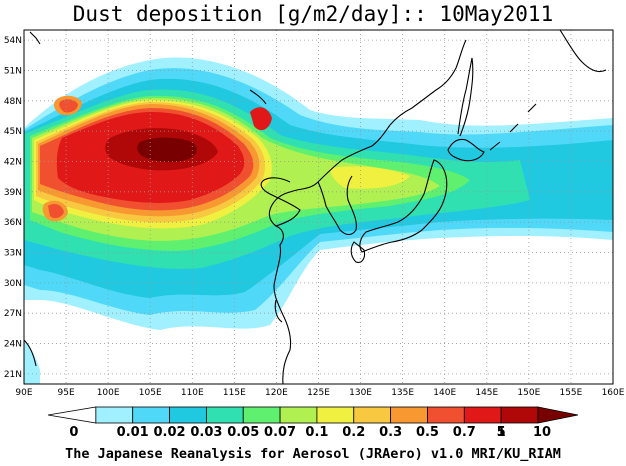  I want to click on japan-hokkaido, so click(466, 150).